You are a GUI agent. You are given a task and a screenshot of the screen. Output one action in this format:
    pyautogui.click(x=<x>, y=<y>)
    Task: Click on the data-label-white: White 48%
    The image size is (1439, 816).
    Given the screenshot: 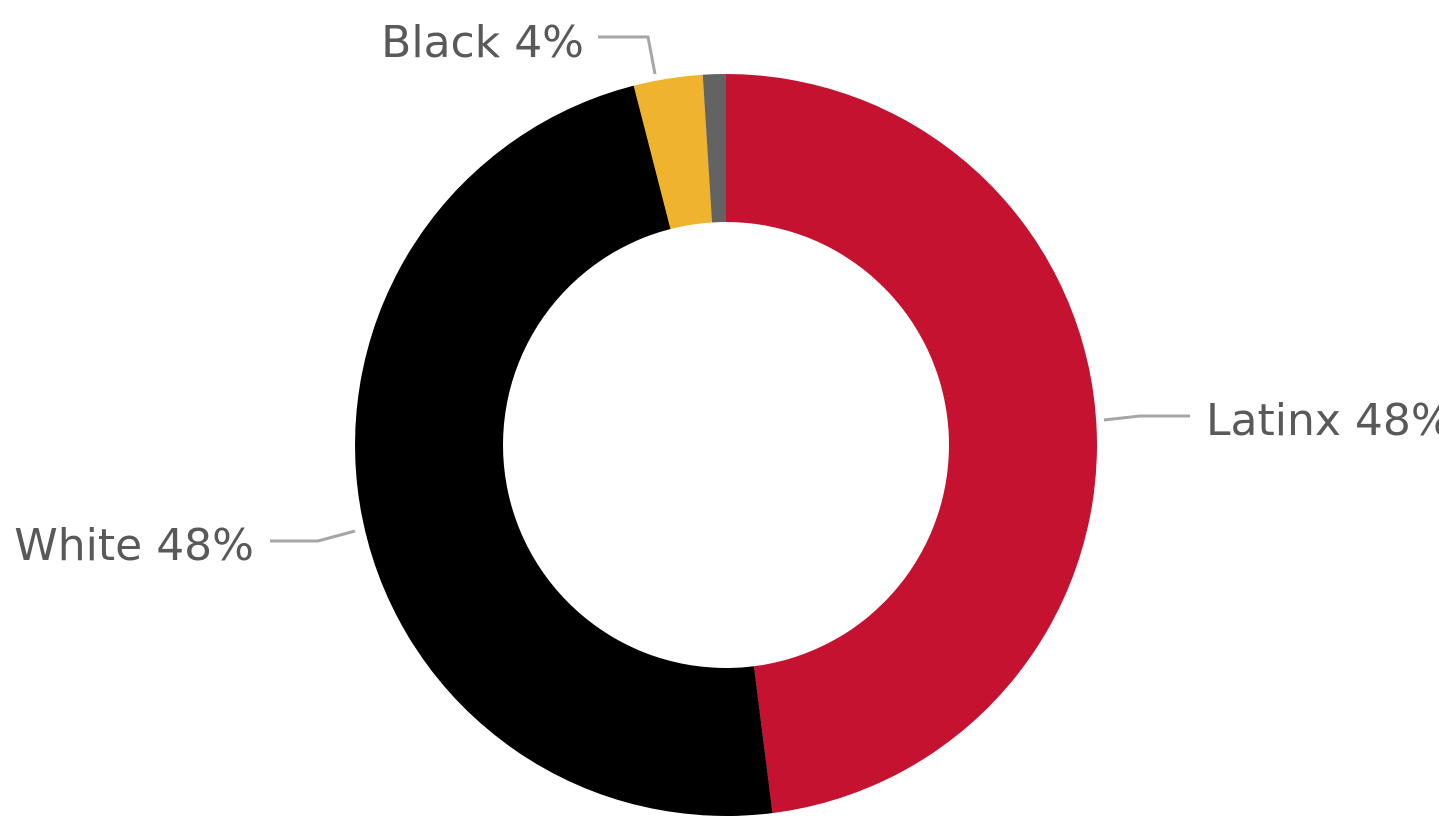 What is the action you would take?
    pyautogui.click(x=134, y=545)
    